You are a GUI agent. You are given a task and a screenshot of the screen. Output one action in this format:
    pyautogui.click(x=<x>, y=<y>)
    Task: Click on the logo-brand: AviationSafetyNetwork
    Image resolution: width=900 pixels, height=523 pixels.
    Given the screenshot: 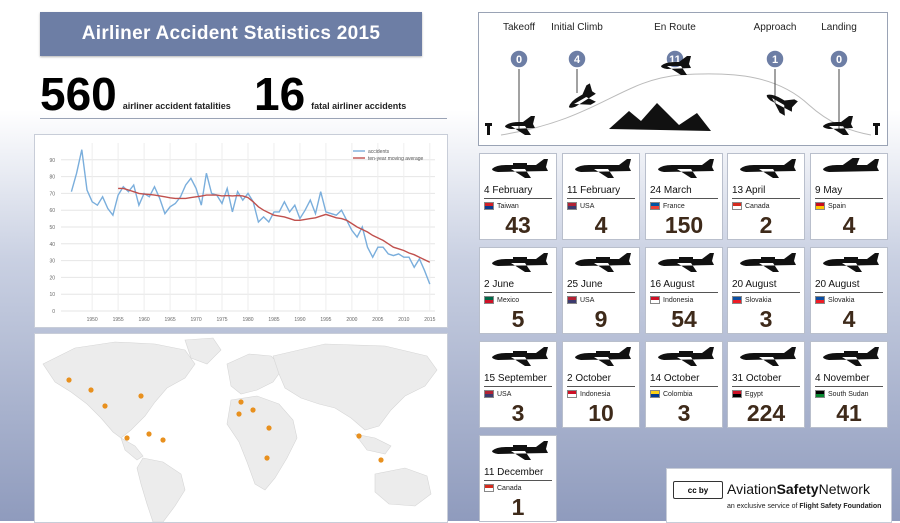 What is the action you would take?
    pyautogui.click(x=798, y=489)
    